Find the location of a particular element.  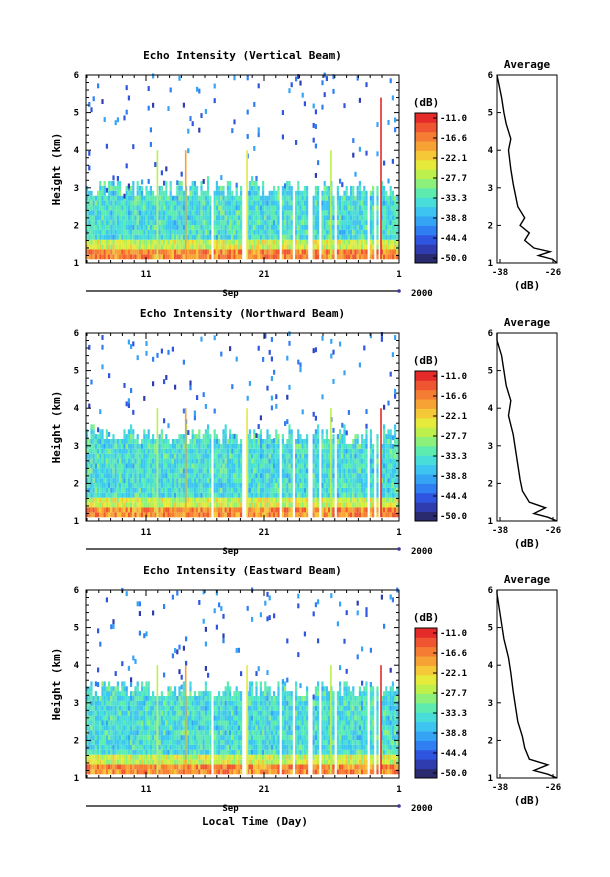

y-axis-label: Height (km) is located at coordinates (56, 169).